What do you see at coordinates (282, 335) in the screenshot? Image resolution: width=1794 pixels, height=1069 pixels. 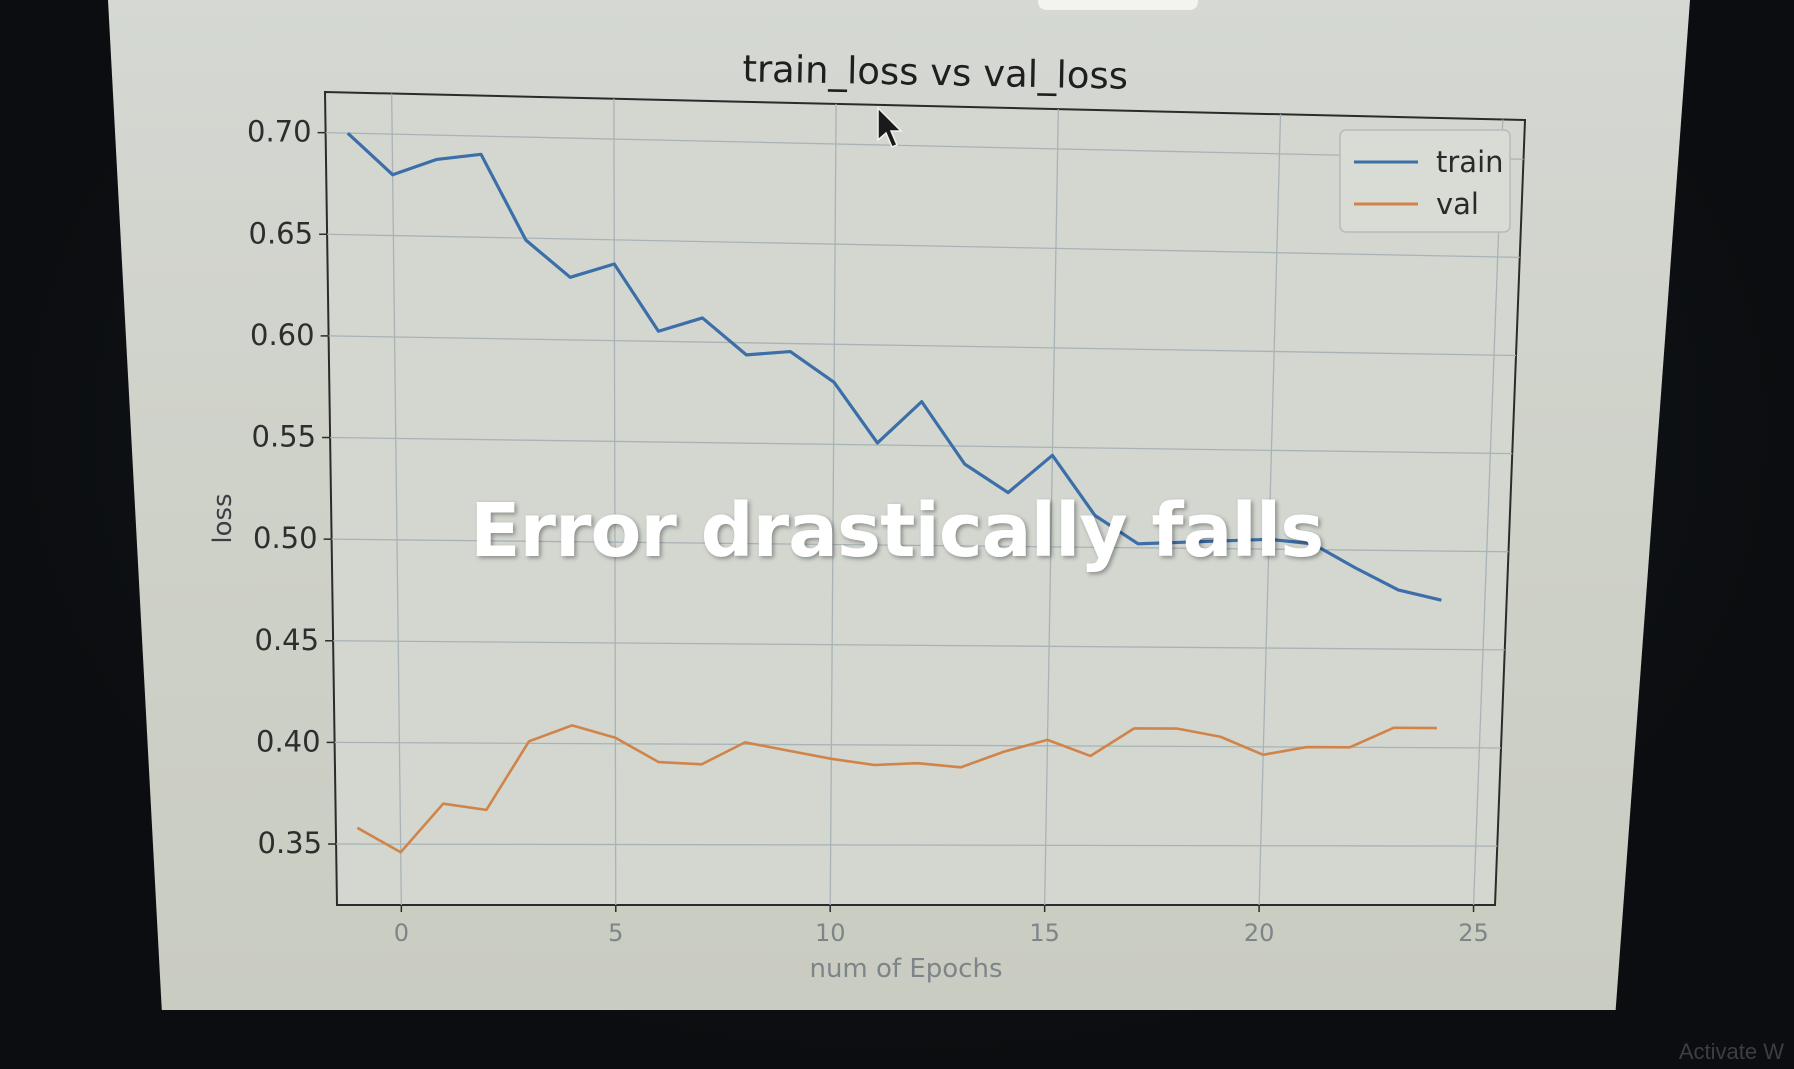 I see `y-tick-label: 0.60` at bounding box center [282, 335].